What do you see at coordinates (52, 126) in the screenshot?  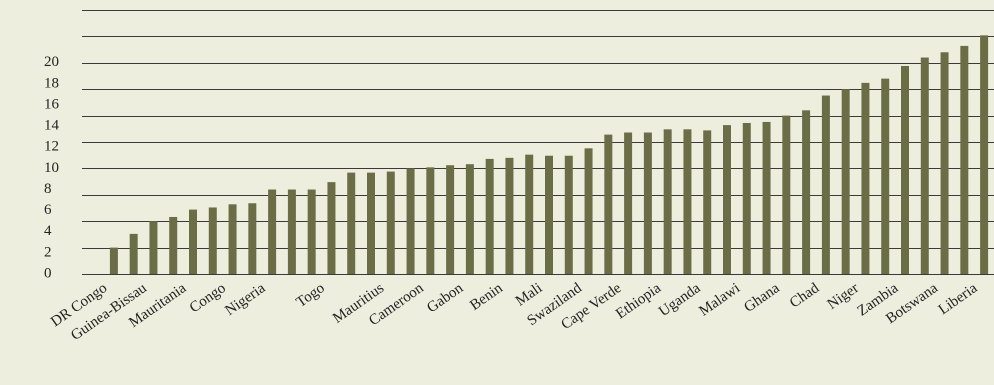 I see `y-tick-label: 14` at bounding box center [52, 126].